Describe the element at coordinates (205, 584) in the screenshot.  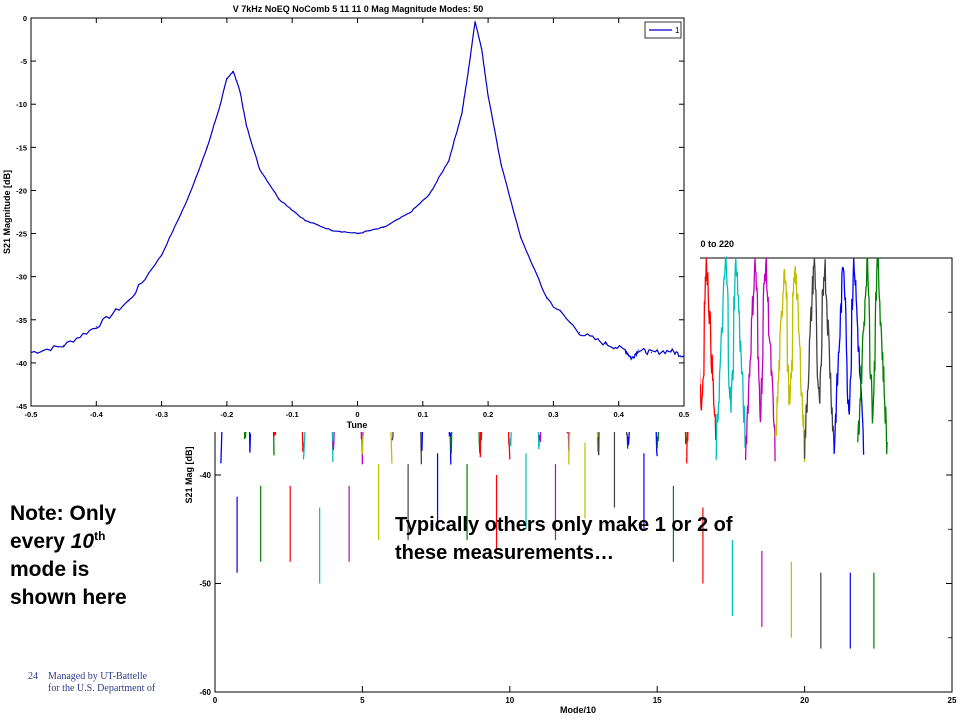
I see `chart2-y-tick-label: -50` at that location.